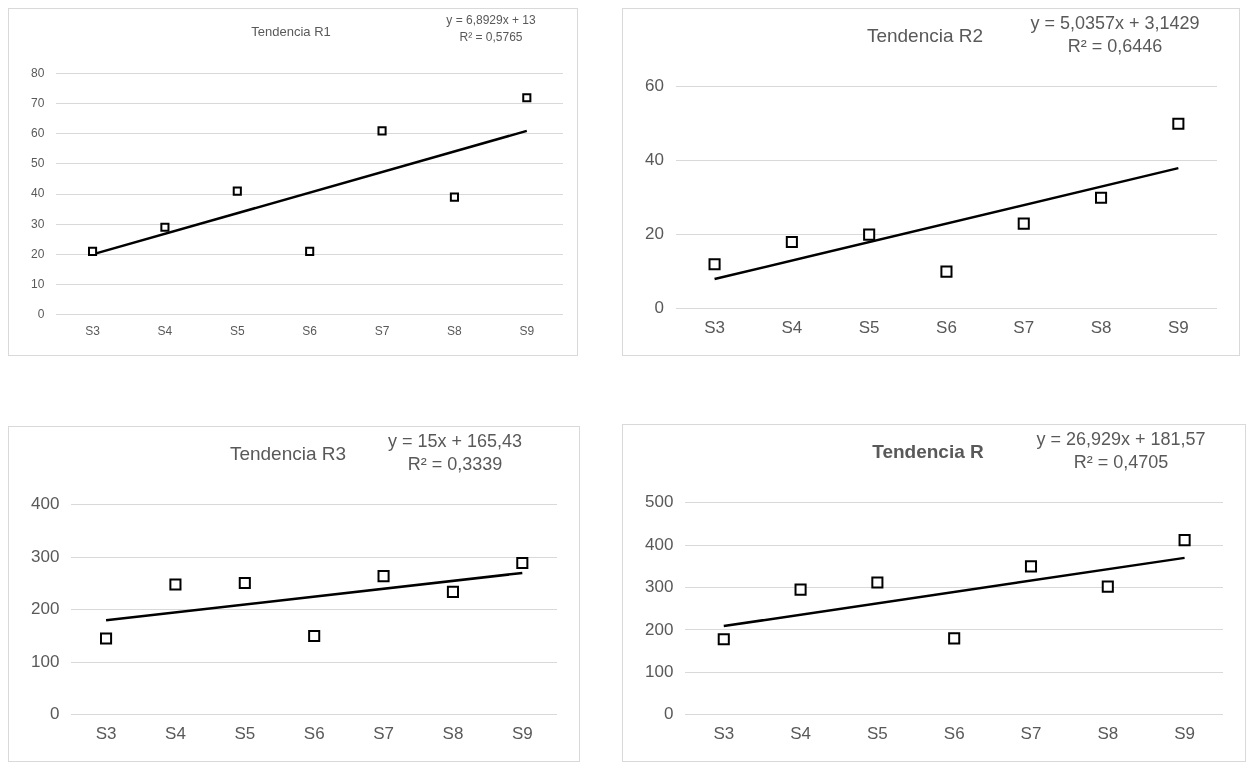 This screenshot has width=1246, height=762. I want to click on y-tick-label: 500, so click(659, 502).